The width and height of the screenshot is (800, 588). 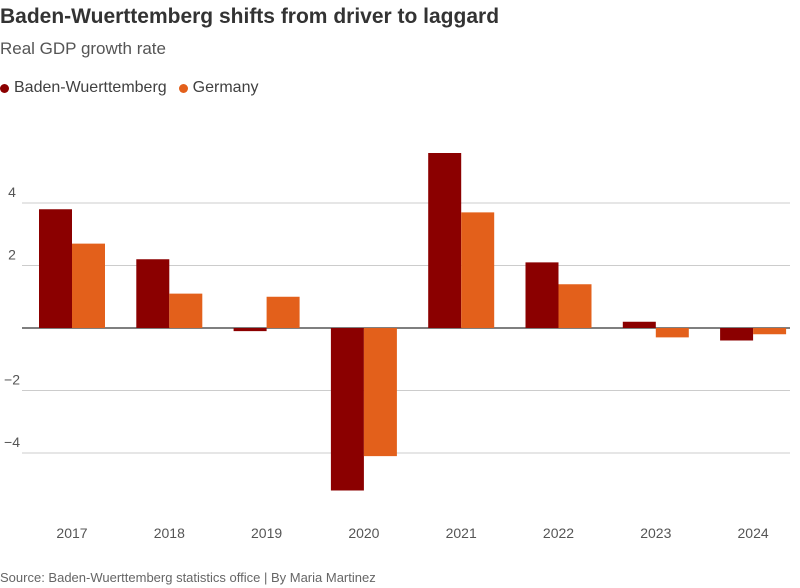 I want to click on bar-germany-2020, so click(x=380, y=392).